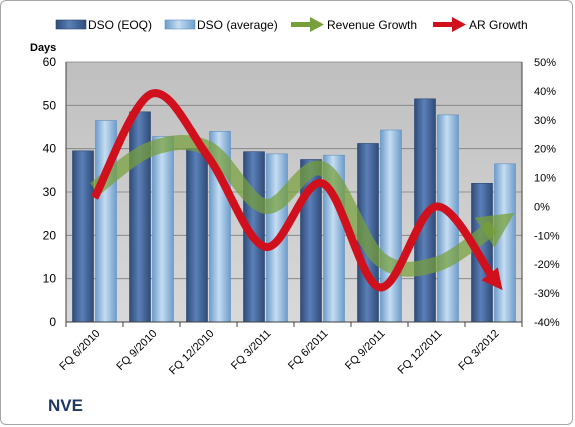 The width and height of the screenshot is (575, 427). What do you see at coordinates (192, 353) in the screenshot?
I see `x-tick-label: FQ 12/2010` at bounding box center [192, 353].